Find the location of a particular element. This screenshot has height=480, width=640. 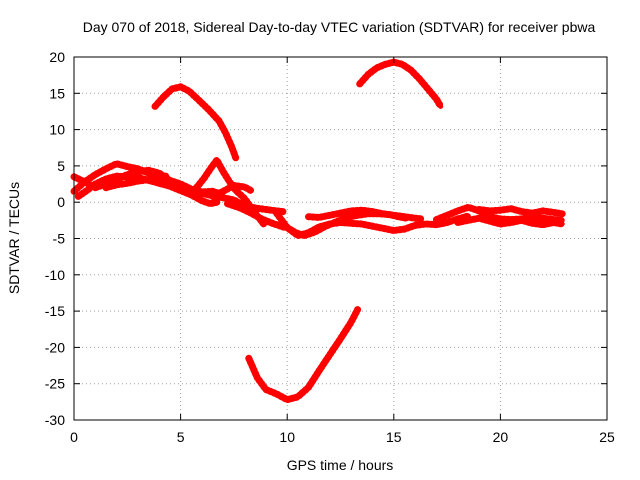

y-tick-label: -5 is located at coordinates (59, 239).